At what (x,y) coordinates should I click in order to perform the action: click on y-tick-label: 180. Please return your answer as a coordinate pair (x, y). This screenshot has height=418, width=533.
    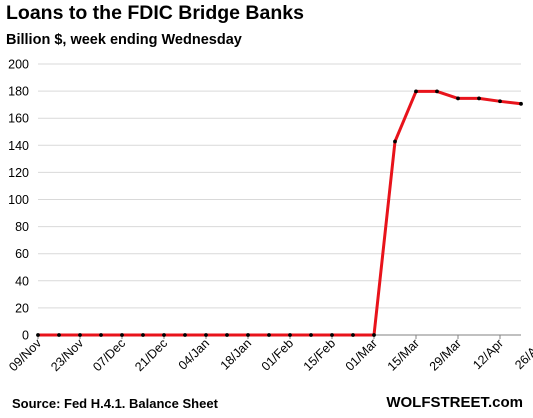
    Looking at the image, I should click on (18, 92).